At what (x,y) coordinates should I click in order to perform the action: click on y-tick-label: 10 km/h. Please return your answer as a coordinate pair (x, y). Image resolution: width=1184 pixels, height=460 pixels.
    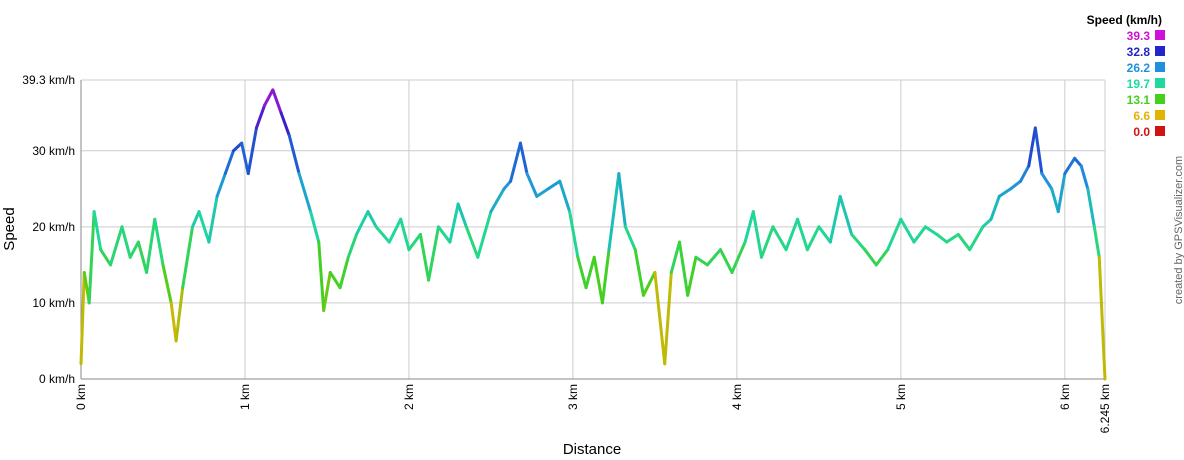
    Looking at the image, I should click on (53, 303).